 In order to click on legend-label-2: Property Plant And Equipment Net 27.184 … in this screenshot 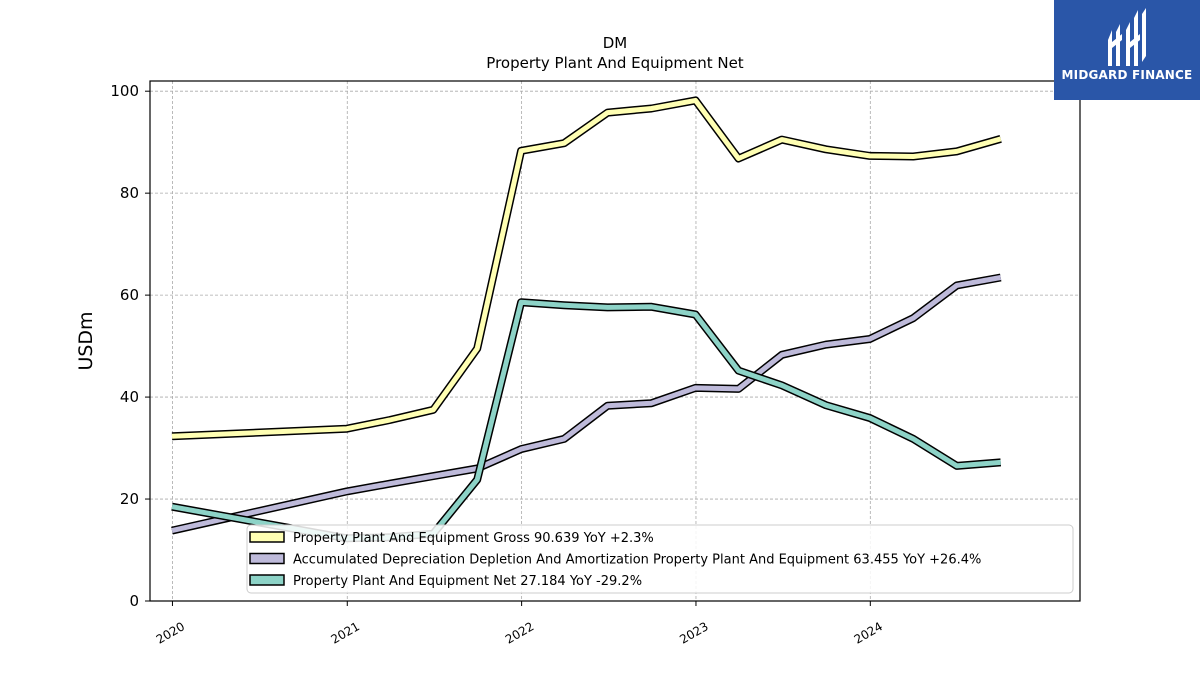, I will do `click(467, 581)`.